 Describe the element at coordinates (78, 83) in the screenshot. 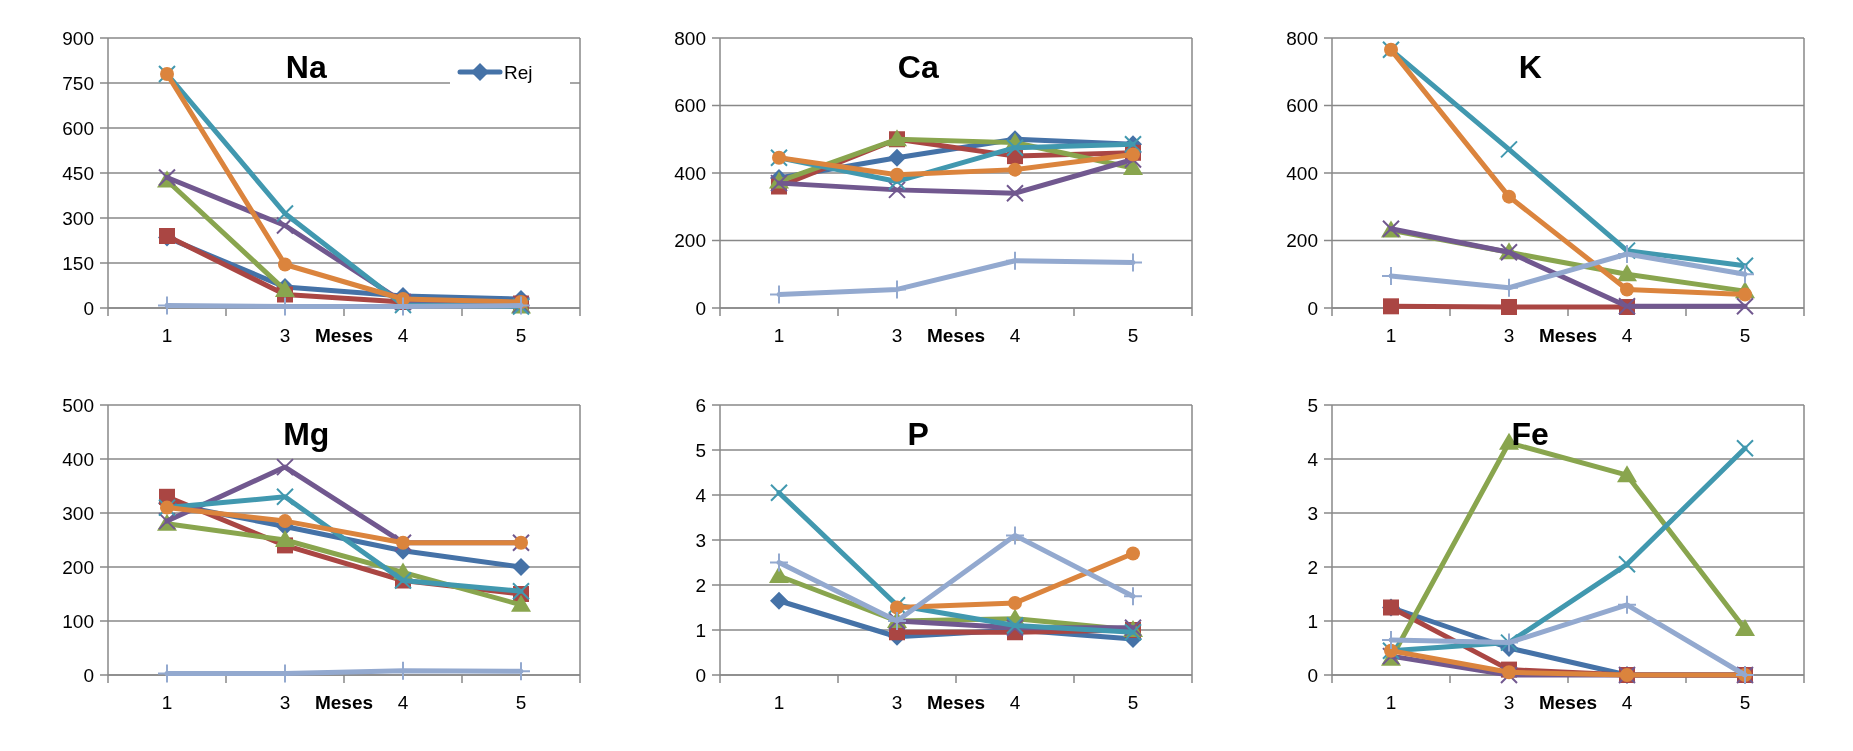

I see `y-tick-label: 750` at that location.